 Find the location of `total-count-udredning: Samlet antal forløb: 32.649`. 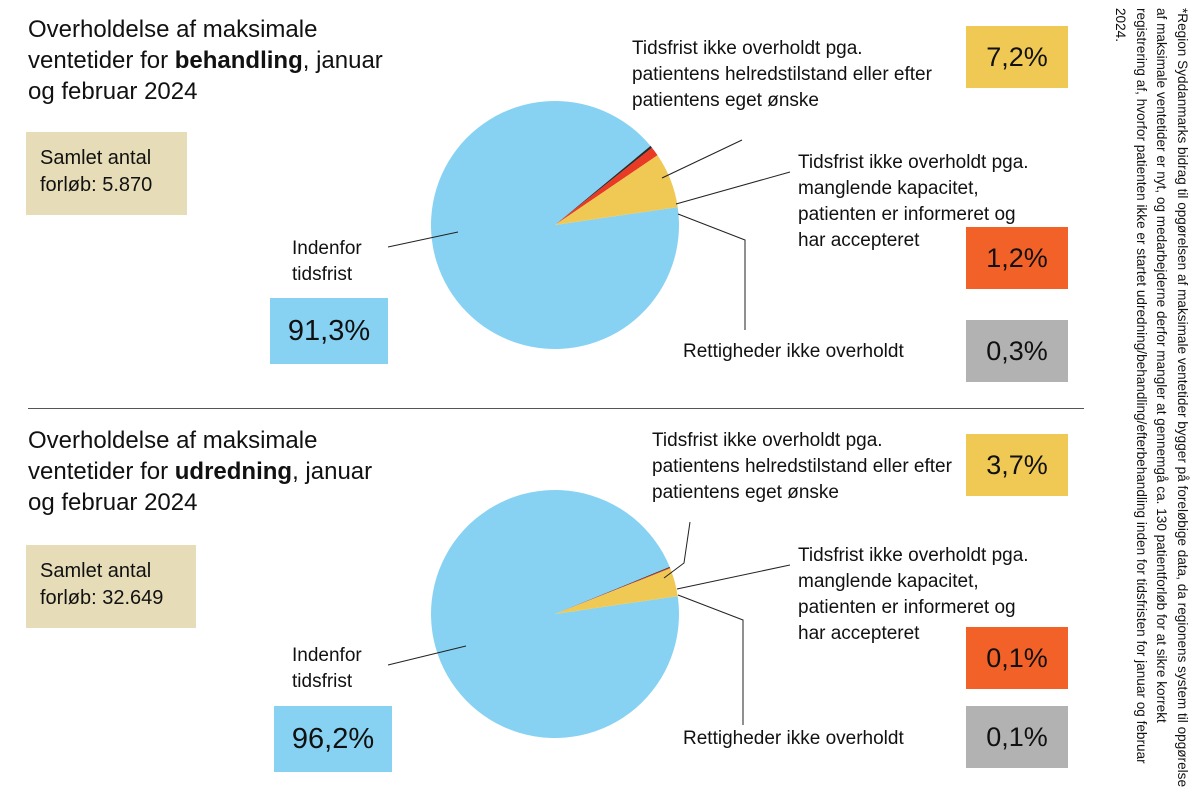

total-count-udredning: Samlet antal forløb: 32.649 is located at coordinates (111, 586).